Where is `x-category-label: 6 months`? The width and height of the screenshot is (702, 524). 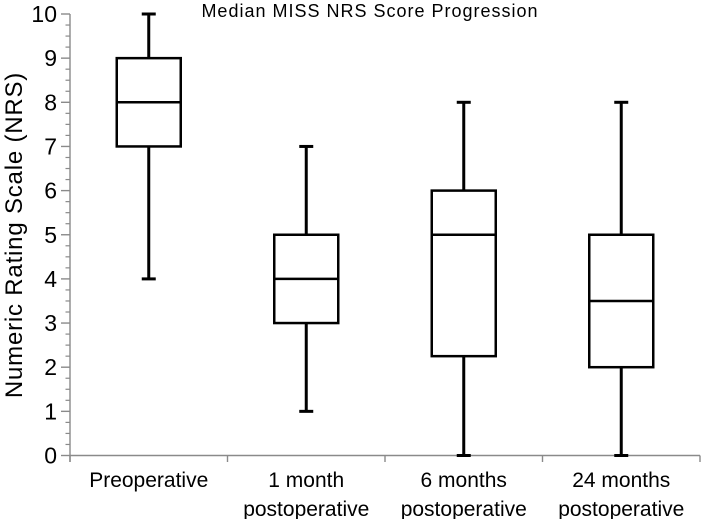
x-category-label: 6 months is located at coordinates (464, 480).